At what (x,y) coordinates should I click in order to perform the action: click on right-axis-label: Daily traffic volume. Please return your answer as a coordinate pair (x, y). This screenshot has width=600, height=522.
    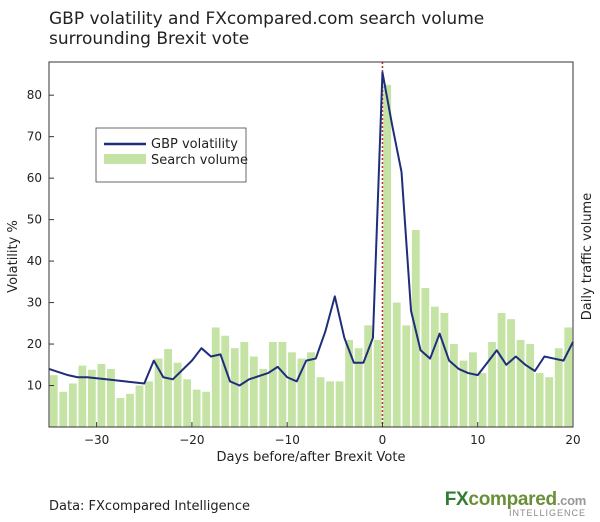
    Looking at the image, I should click on (587, 256).